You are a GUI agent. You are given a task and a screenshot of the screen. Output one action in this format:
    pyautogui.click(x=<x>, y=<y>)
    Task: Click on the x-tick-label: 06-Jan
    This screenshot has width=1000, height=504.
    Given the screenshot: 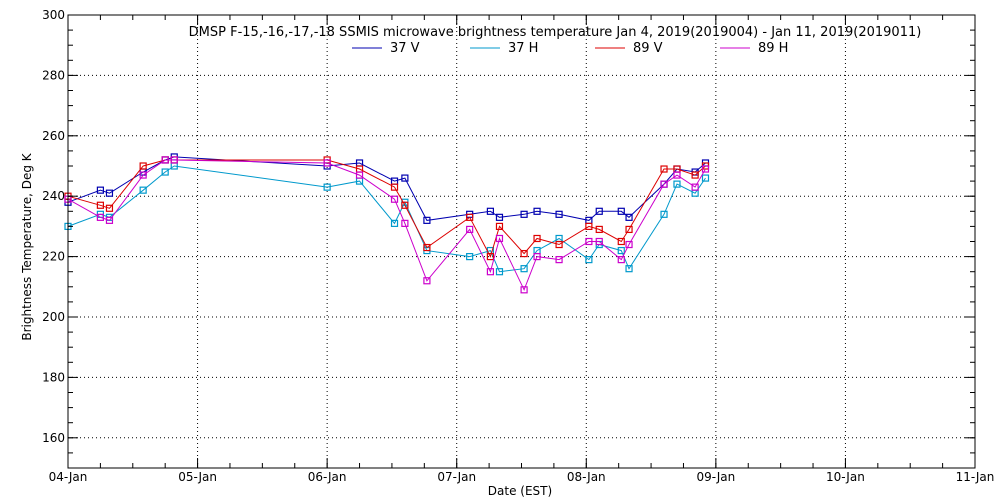 What is the action you would take?
    pyautogui.click(x=327, y=477)
    